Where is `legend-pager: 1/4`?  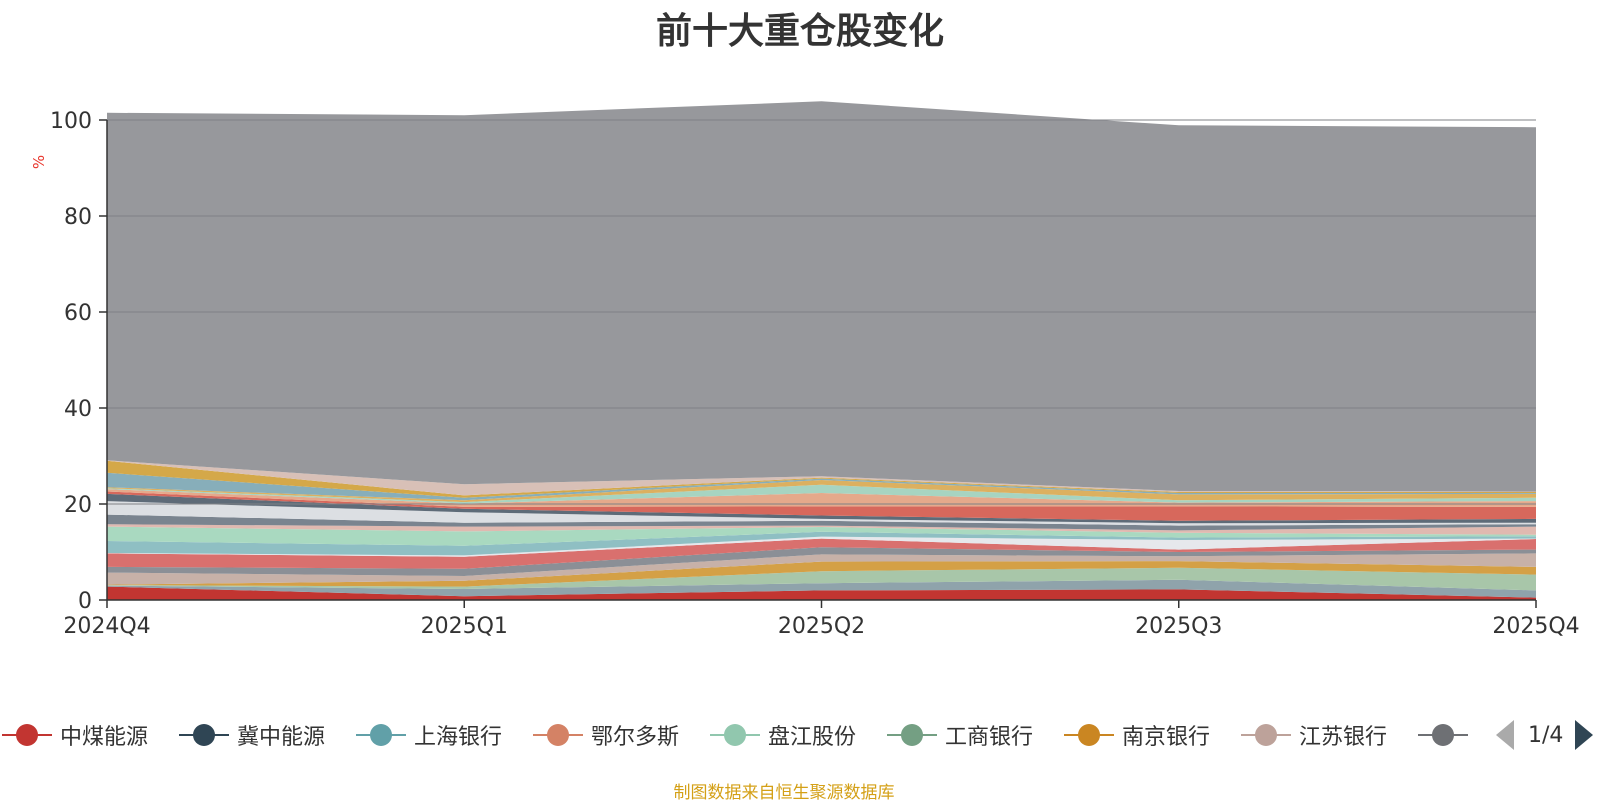
legend-pager: 1/4 is located at coordinates (1545, 735).